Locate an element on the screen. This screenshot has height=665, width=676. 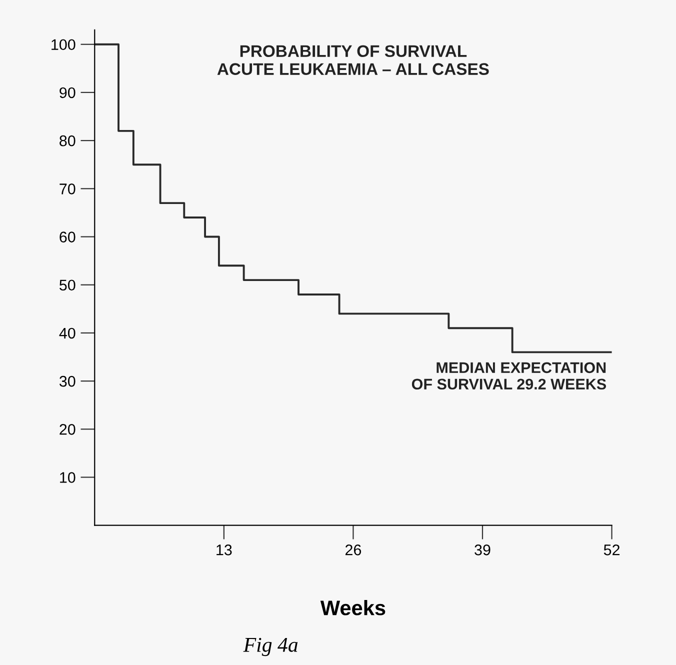
y-tick-label: 60 is located at coordinates (68, 237).